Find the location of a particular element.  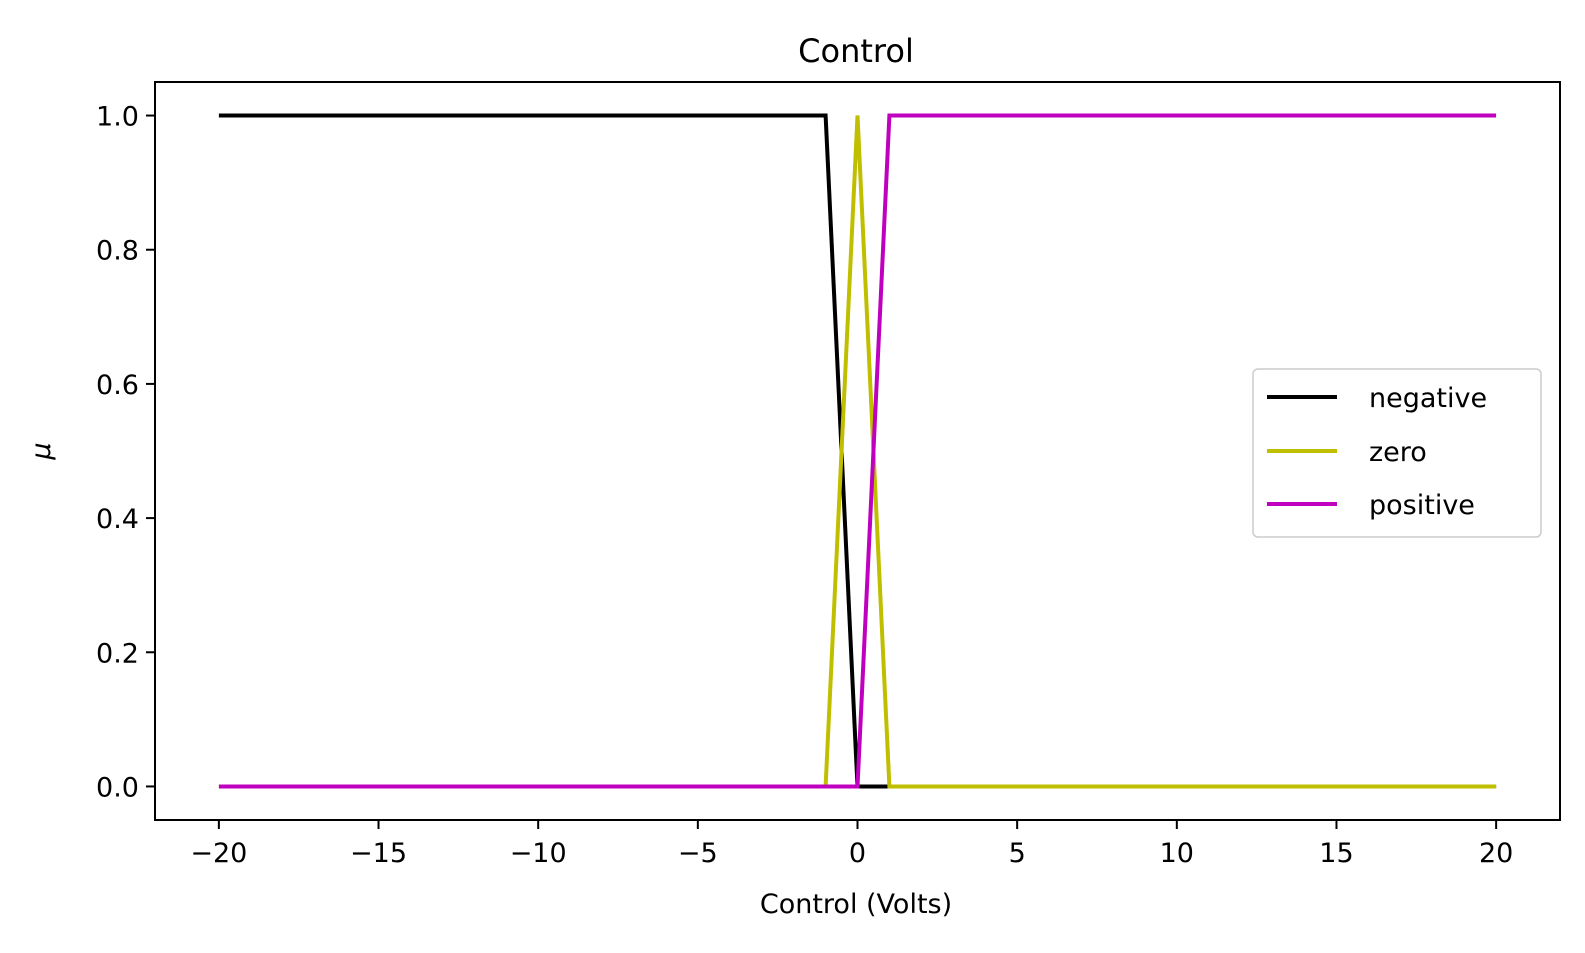

x-tick-label: −5 is located at coordinates (698, 853).